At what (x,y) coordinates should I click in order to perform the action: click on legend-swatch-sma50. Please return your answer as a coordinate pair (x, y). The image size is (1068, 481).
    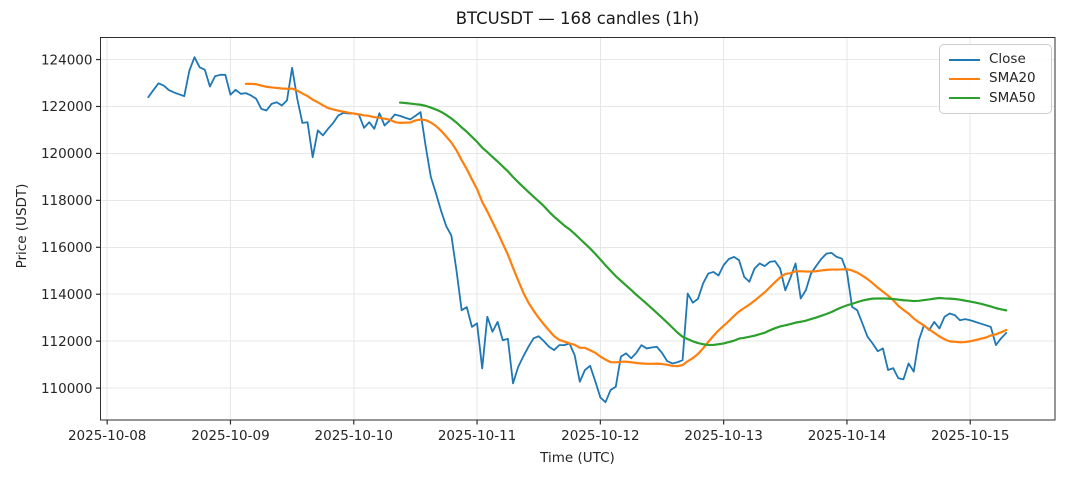
    Looking at the image, I should click on (964, 98).